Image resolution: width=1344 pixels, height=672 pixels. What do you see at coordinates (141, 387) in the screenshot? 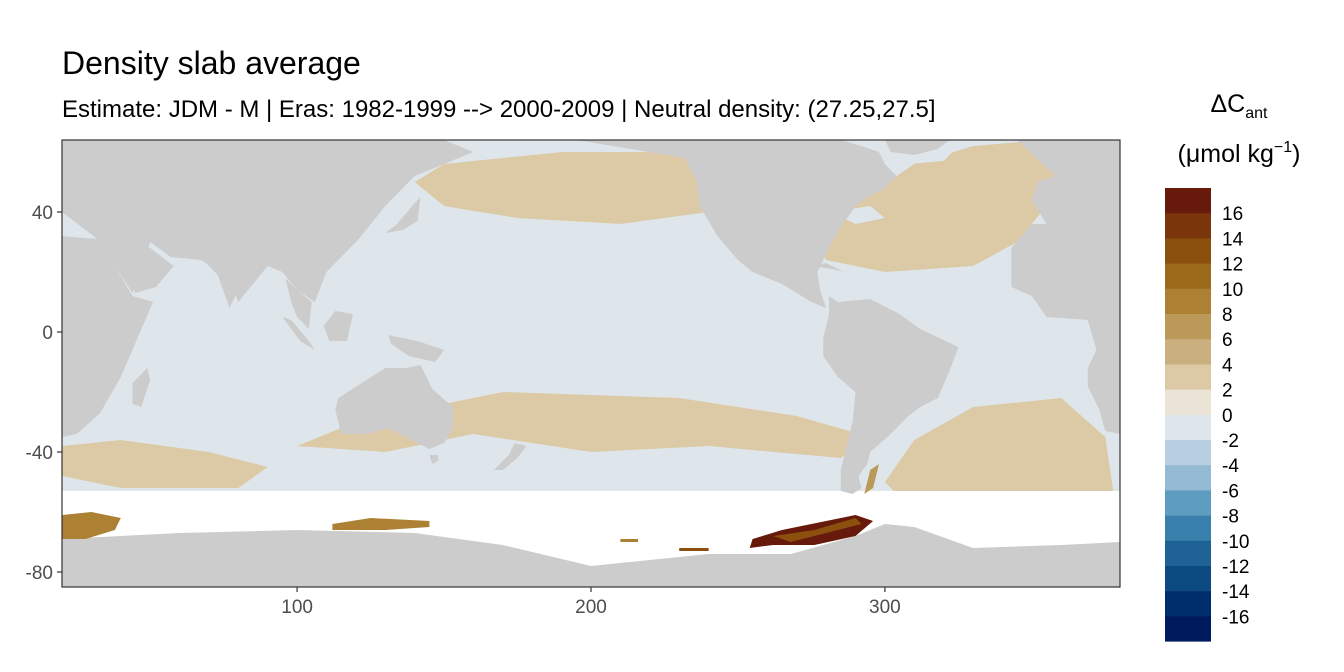
I see `land-madagascar` at bounding box center [141, 387].